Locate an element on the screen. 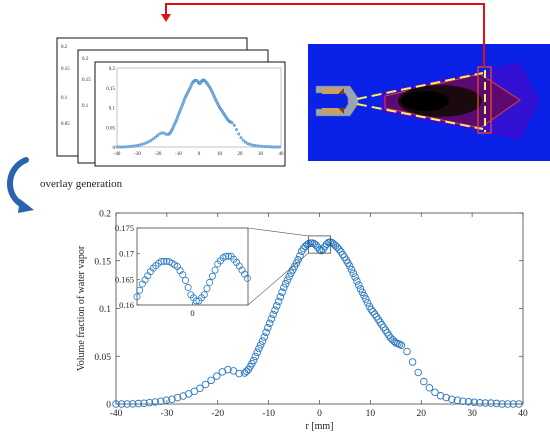 Image resolution: width=550 pixels, height=437 pixels. small-x-tick-label: 20 is located at coordinates (241, 154).